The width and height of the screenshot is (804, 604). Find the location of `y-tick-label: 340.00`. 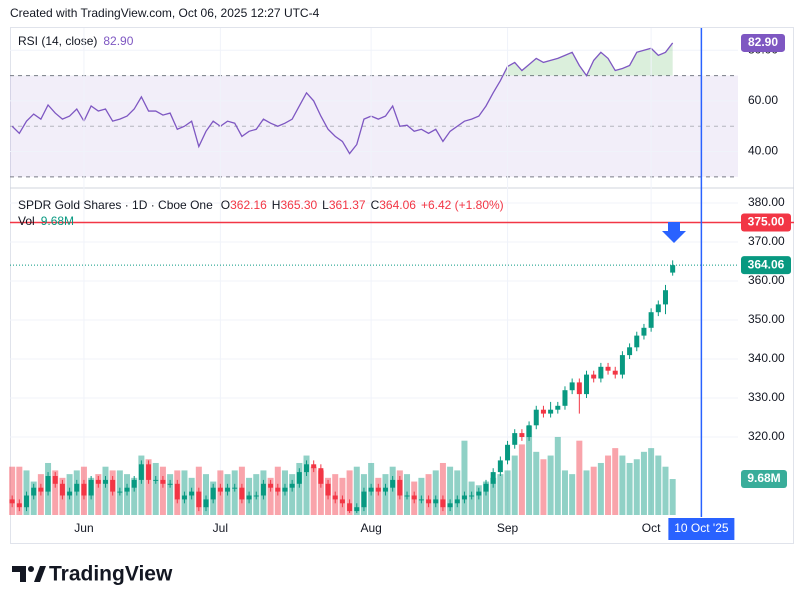

y-tick-label: 340.00 is located at coordinates (766, 358).